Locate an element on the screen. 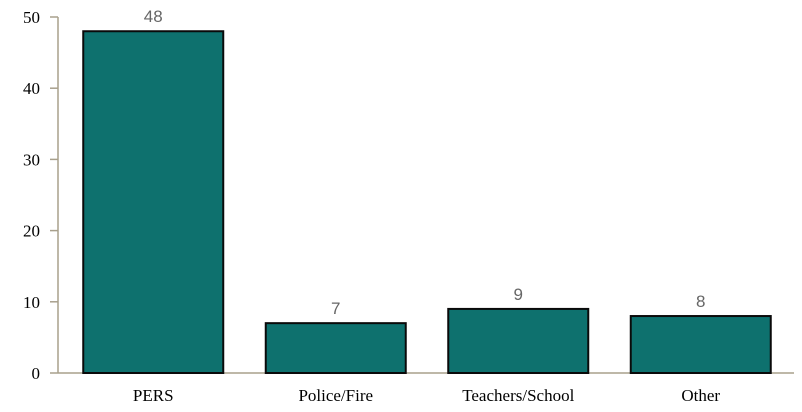 This screenshot has height=412, width=802. y-tick-label: 10 is located at coordinates (31, 302).